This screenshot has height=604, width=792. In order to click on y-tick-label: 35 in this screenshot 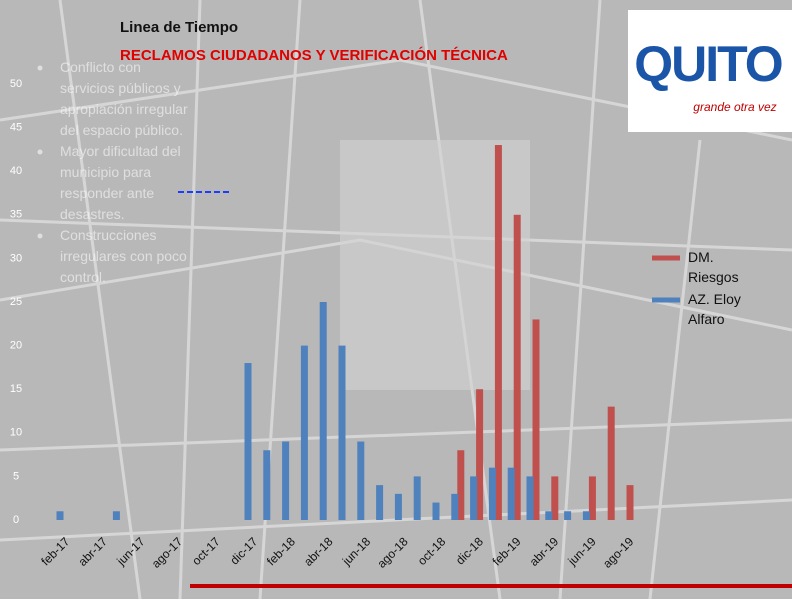, I will do `click(16, 215)`.